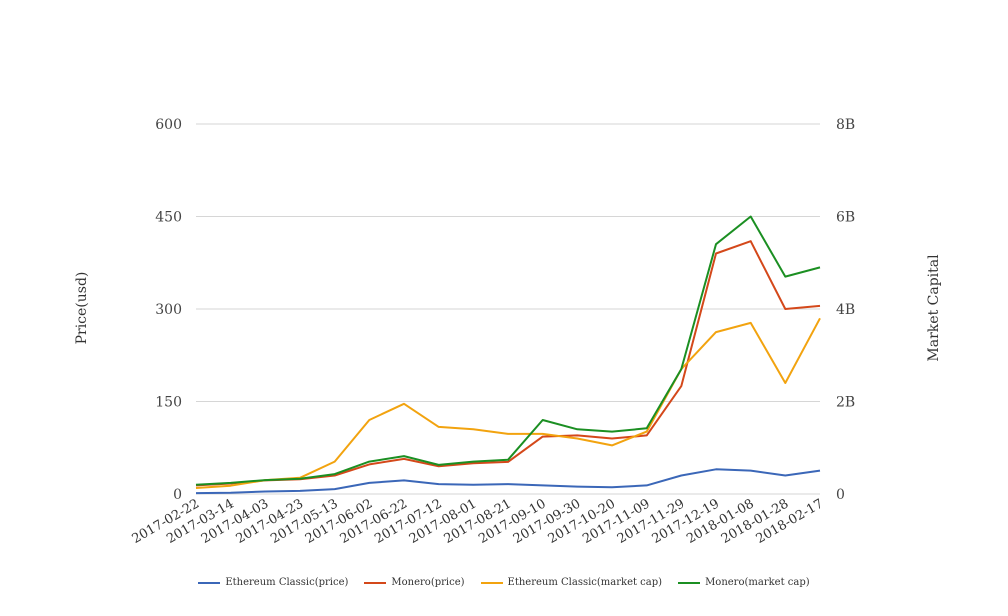 This screenshot has width=1008, height=616. What do you see at coordinates (177, 495) in the screenshot?
I see `y-tick-label: 0` at bounding box center [177, 495].